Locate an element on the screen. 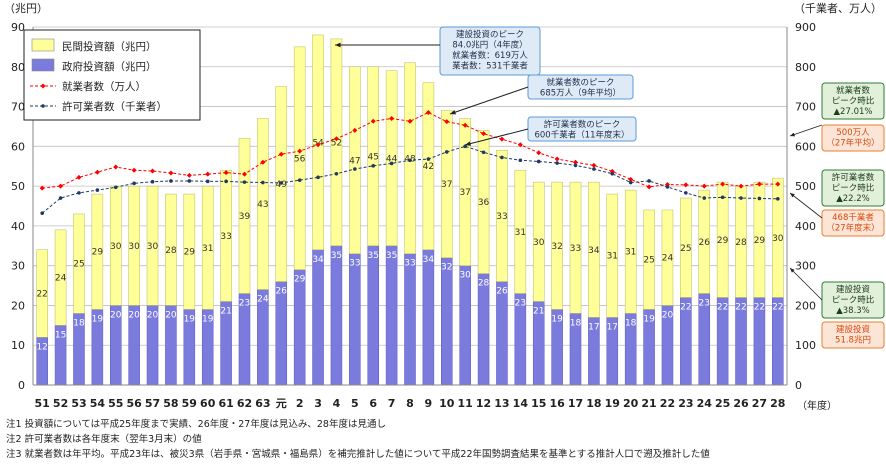 The width and height of the screenshot is (886, 464). gov-bar-label: 34 is located at coordinates (429, 260).